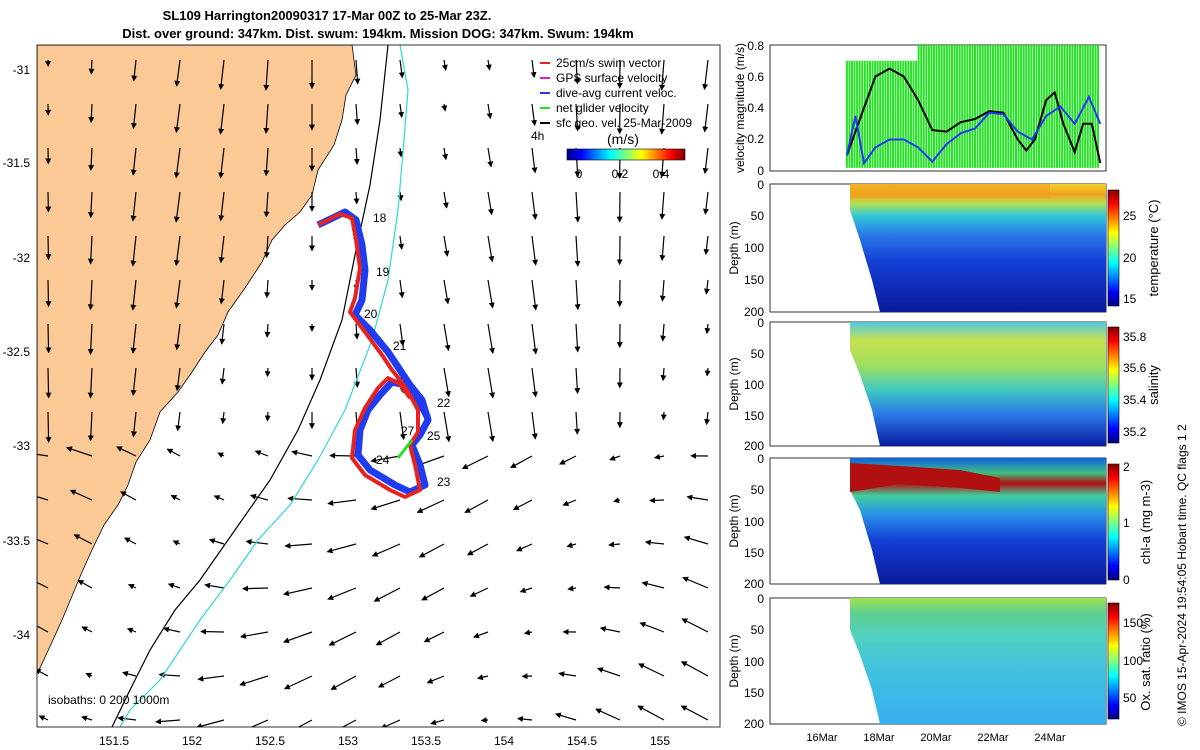 This screenshot has width=1200, height=750. What do you see at coordinates (1050, 738) in the screenshot?
I see `date-tick: 24Mar` at bounding box center [1050, 738].